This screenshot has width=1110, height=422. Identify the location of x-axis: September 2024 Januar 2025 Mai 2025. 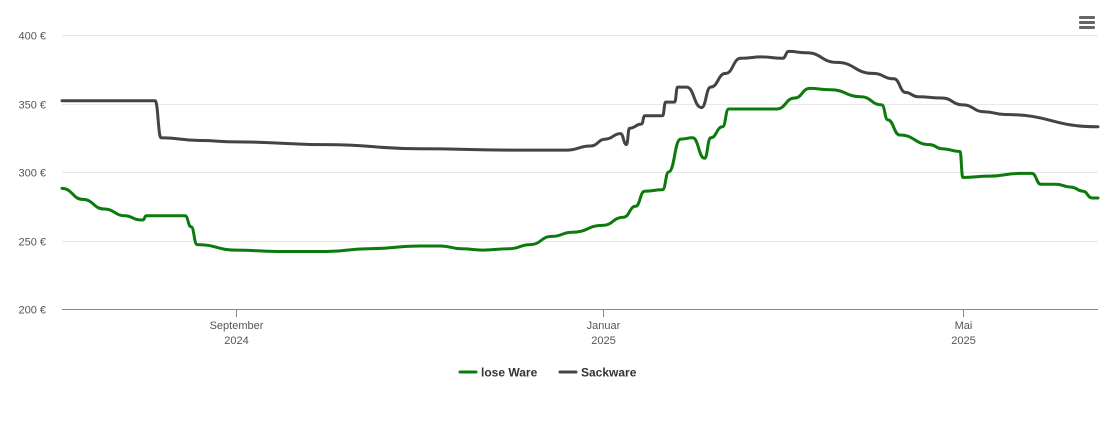
(593, 328).